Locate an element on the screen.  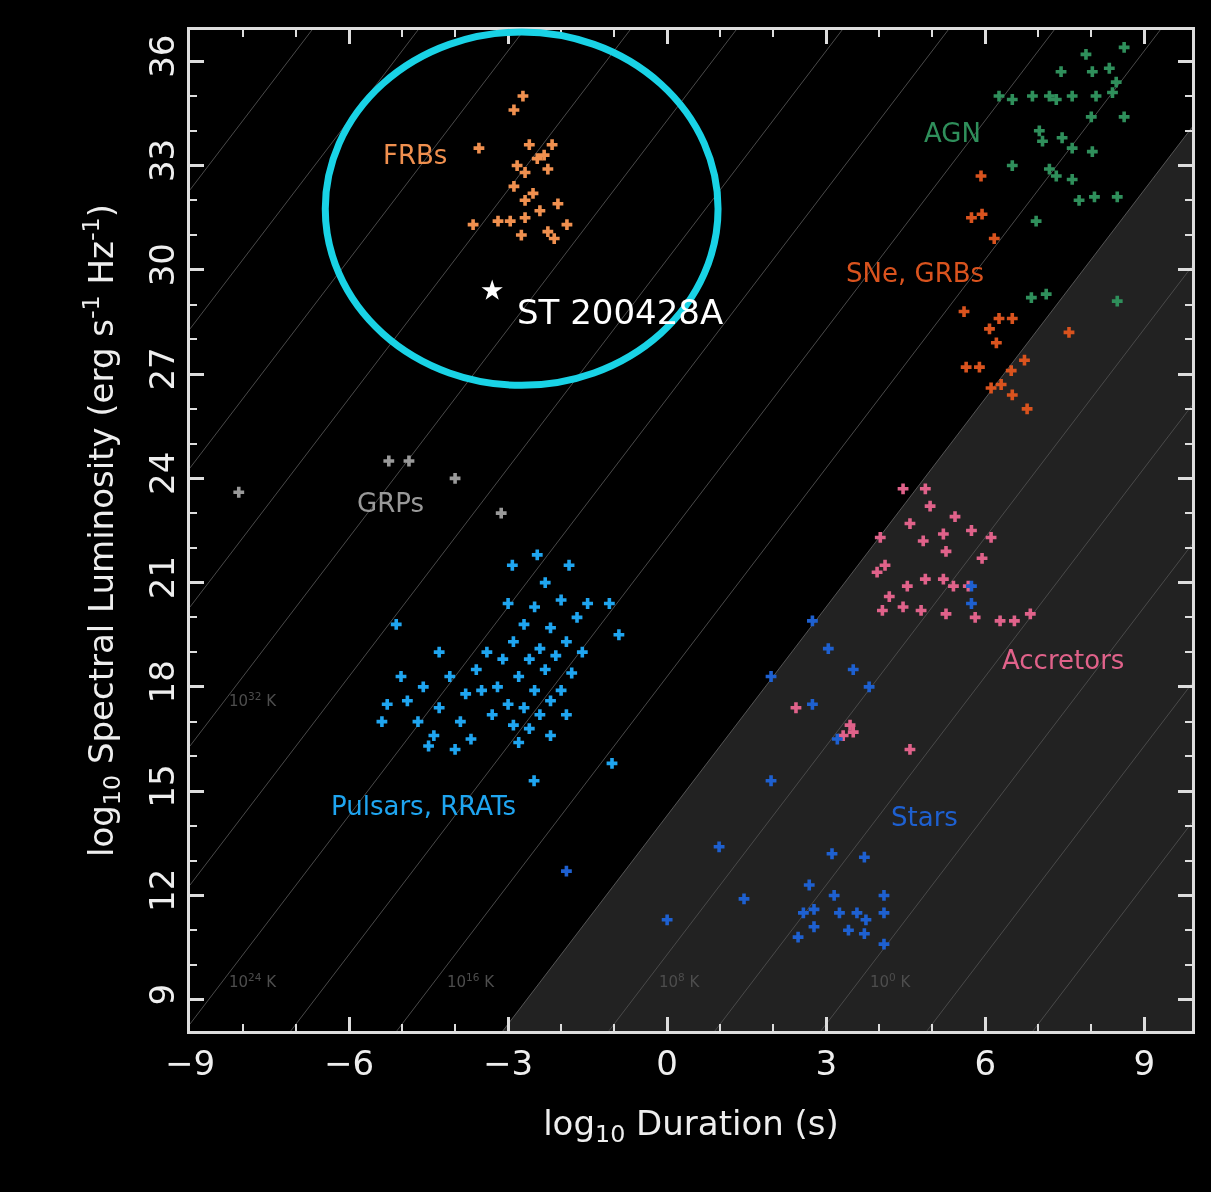
y-tick-label: 21 is located at coordinates (161, 577).